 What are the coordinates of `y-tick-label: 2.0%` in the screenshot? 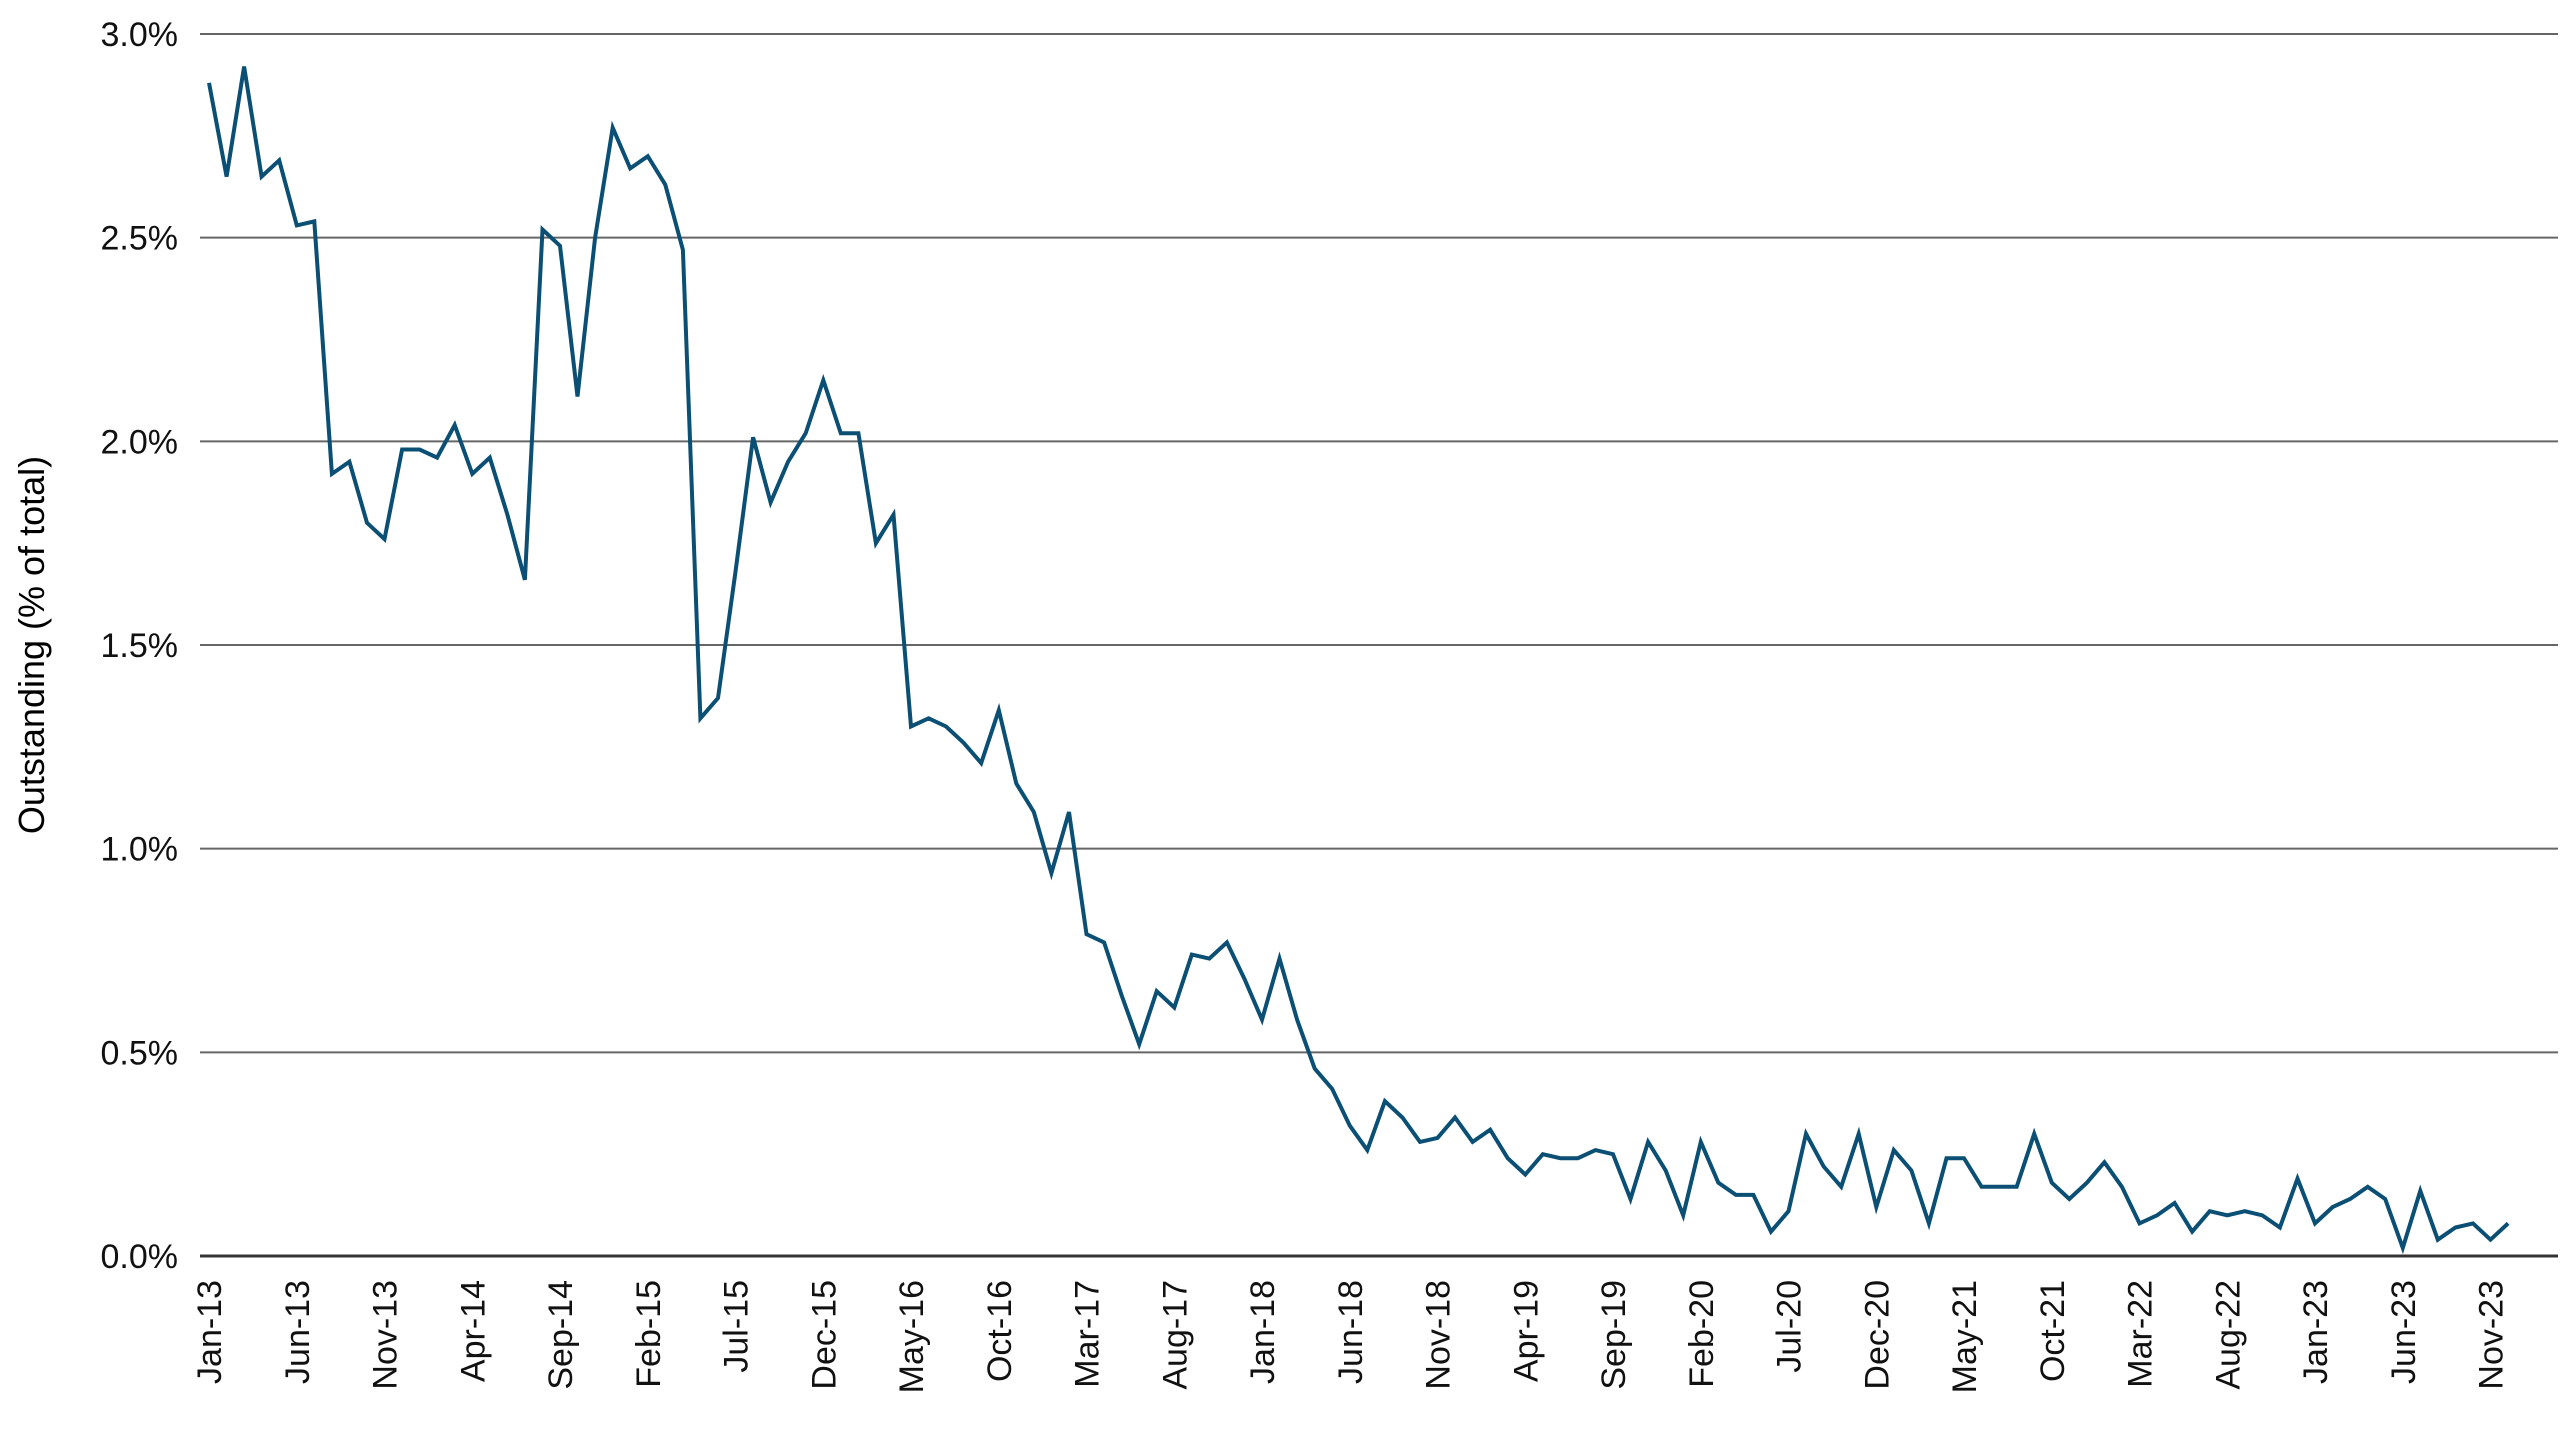 It's located at (140, 442).